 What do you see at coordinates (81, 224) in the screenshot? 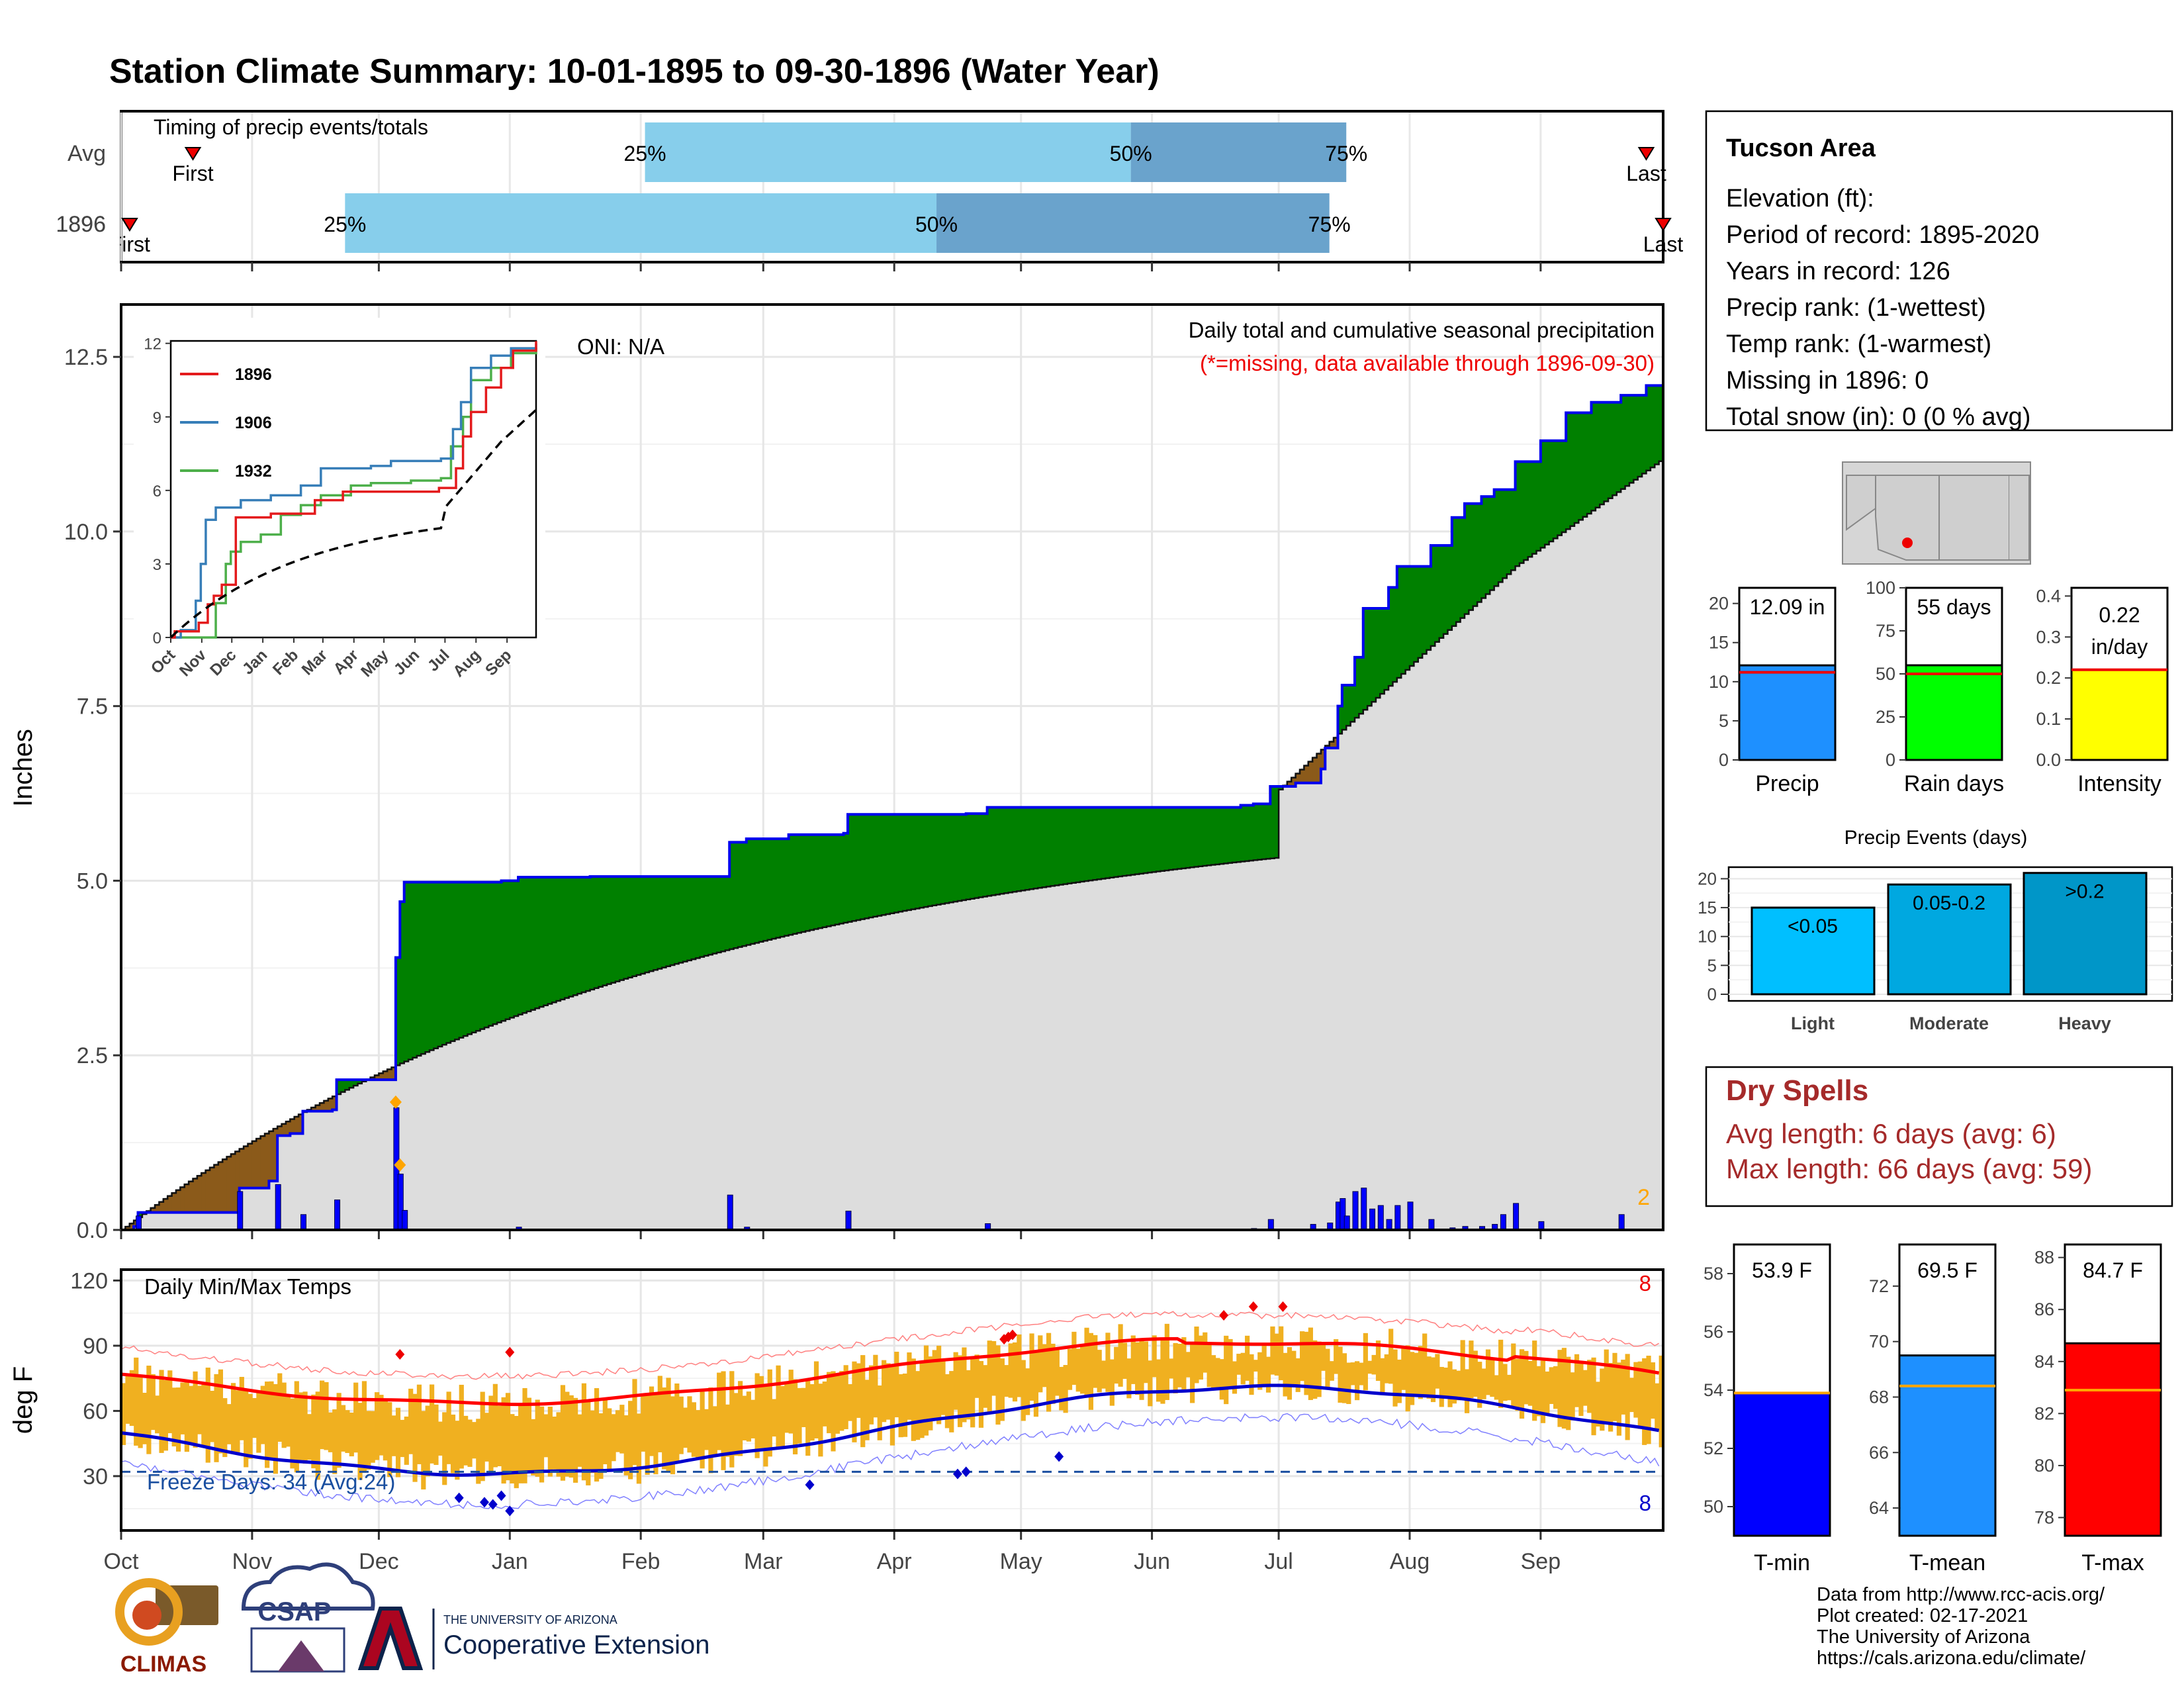
I see `timing-row-year-label: 1896` at bounding box center [81, 224].